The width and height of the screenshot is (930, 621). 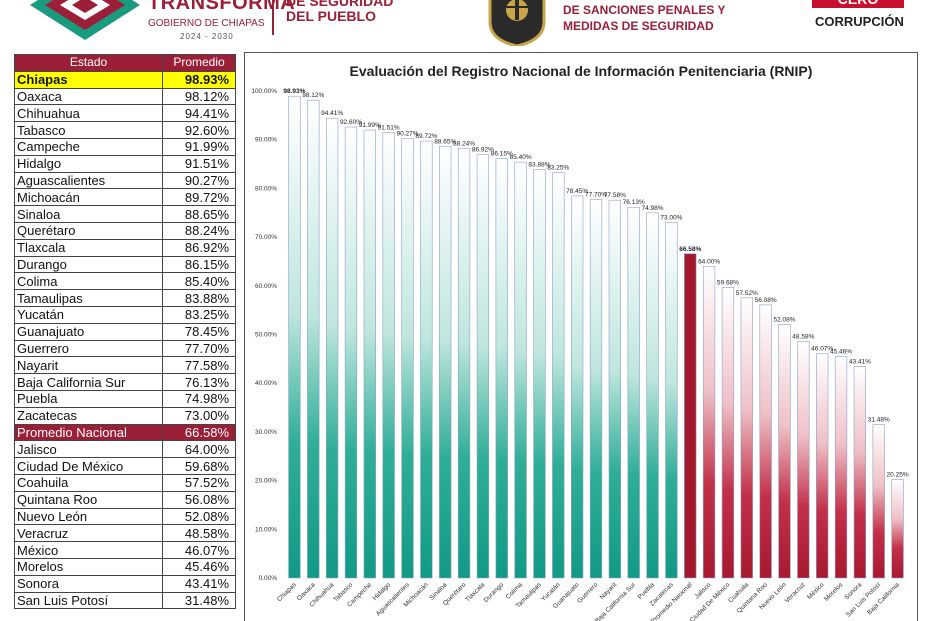 I want to click on table-row: Yucatán 83.25%, so click(x=125, y=314).